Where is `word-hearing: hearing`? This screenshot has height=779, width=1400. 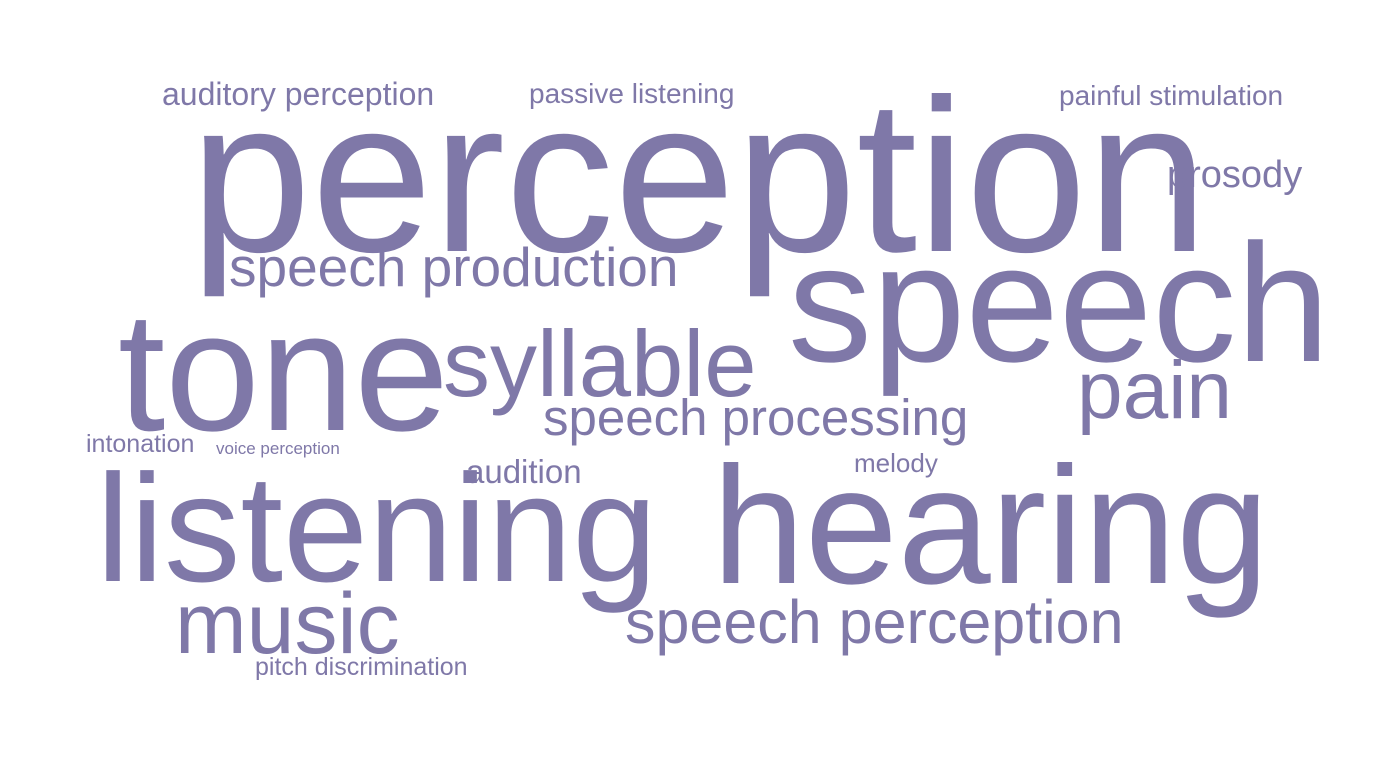
word-hearing: hearing is located at coordinates (991, 526).